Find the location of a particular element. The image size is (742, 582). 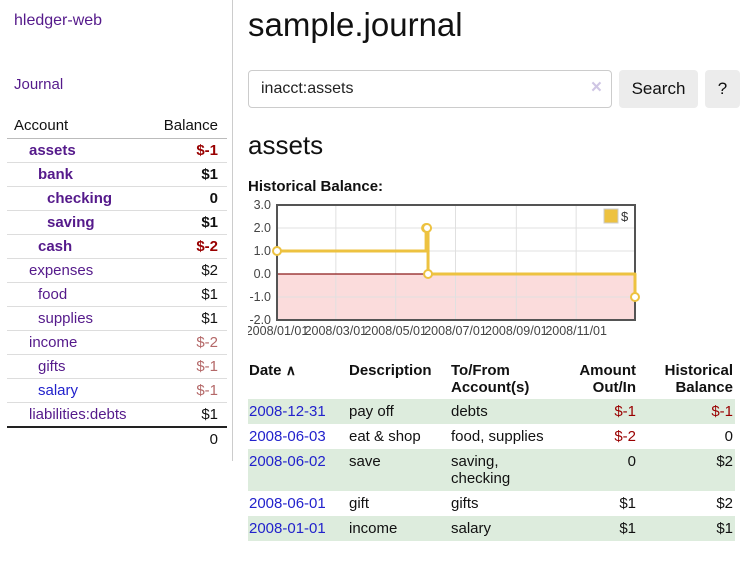

transaction-date-link: 2008-06-03 is located at coordinates (287, 436).